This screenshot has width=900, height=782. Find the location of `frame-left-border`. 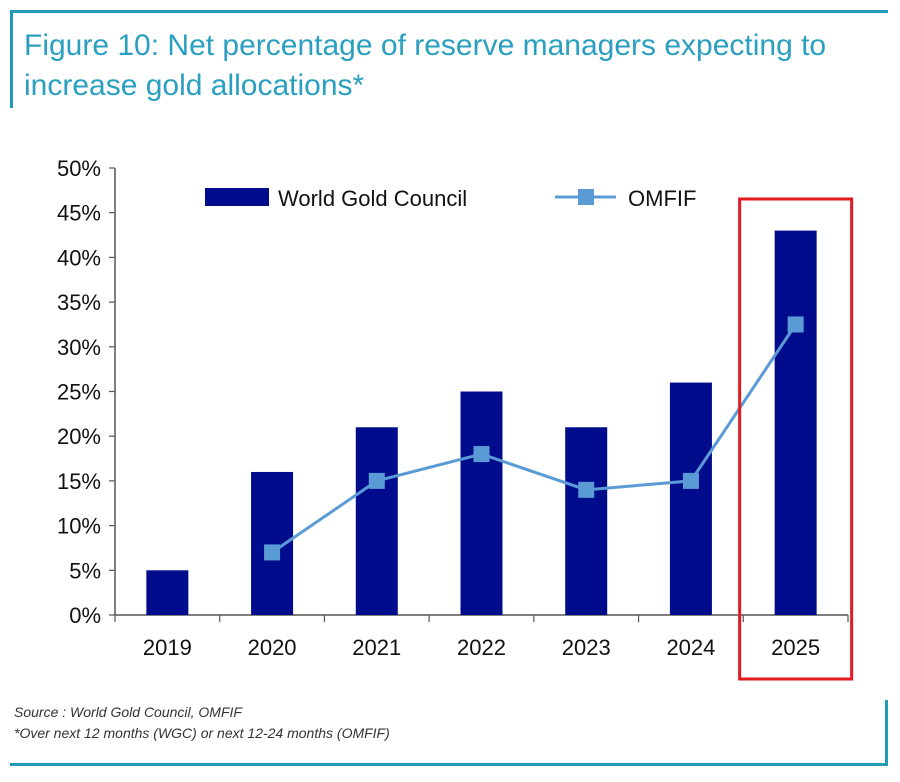

frame-left-border is located at coordinates (11, 59).